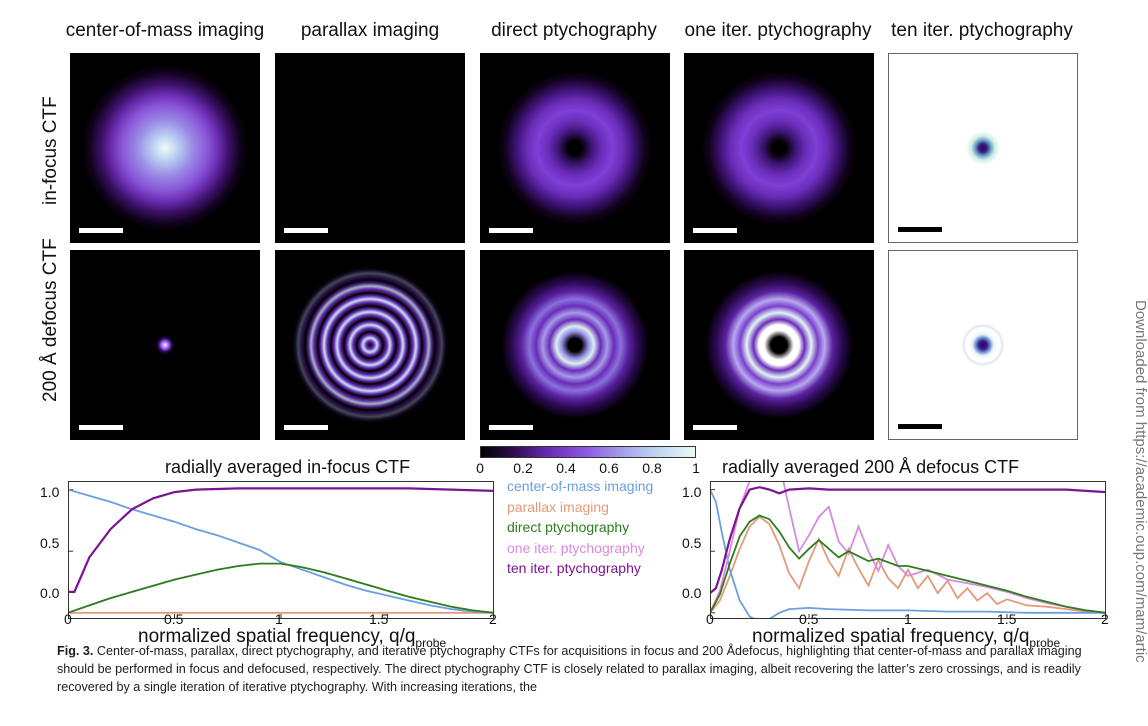 This screenshot has width=1148, height=726. What do you see at coordinates (696, 468) in the screenshot?
I see `colorbar-tick: 1` at bounding box center [696, 468].